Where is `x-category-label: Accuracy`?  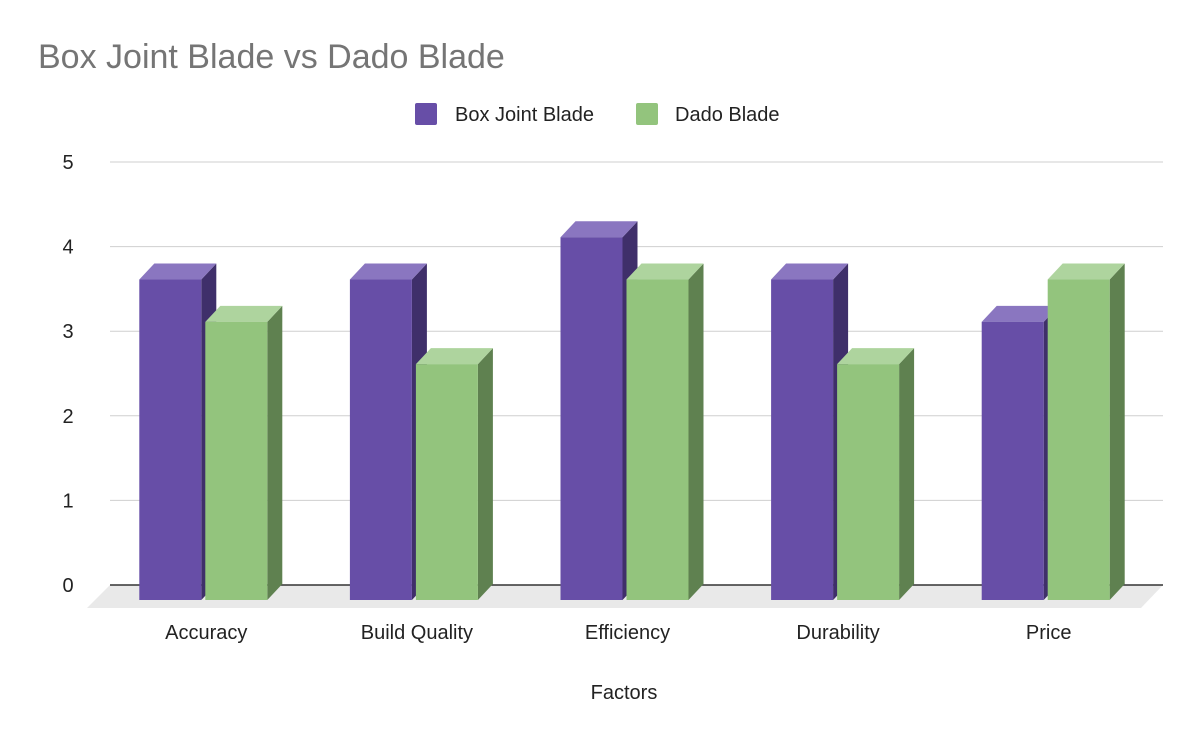
x-category-label: Accuracy is located at coordinates (206, 633).